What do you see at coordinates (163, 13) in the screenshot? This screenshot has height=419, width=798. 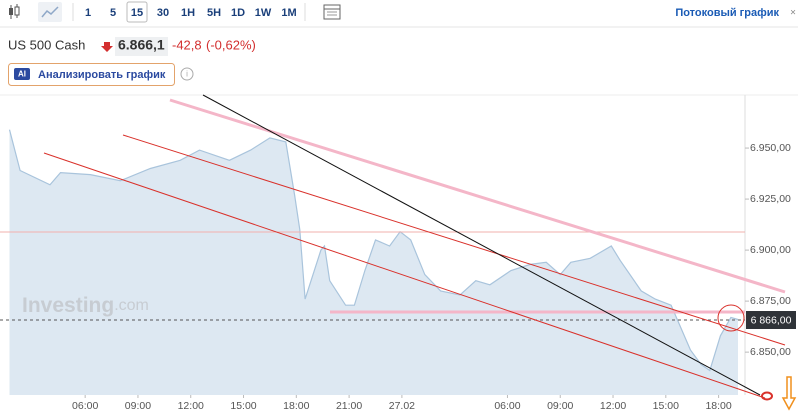 I see `interval-button: 30` at bounding box center [163, 13].